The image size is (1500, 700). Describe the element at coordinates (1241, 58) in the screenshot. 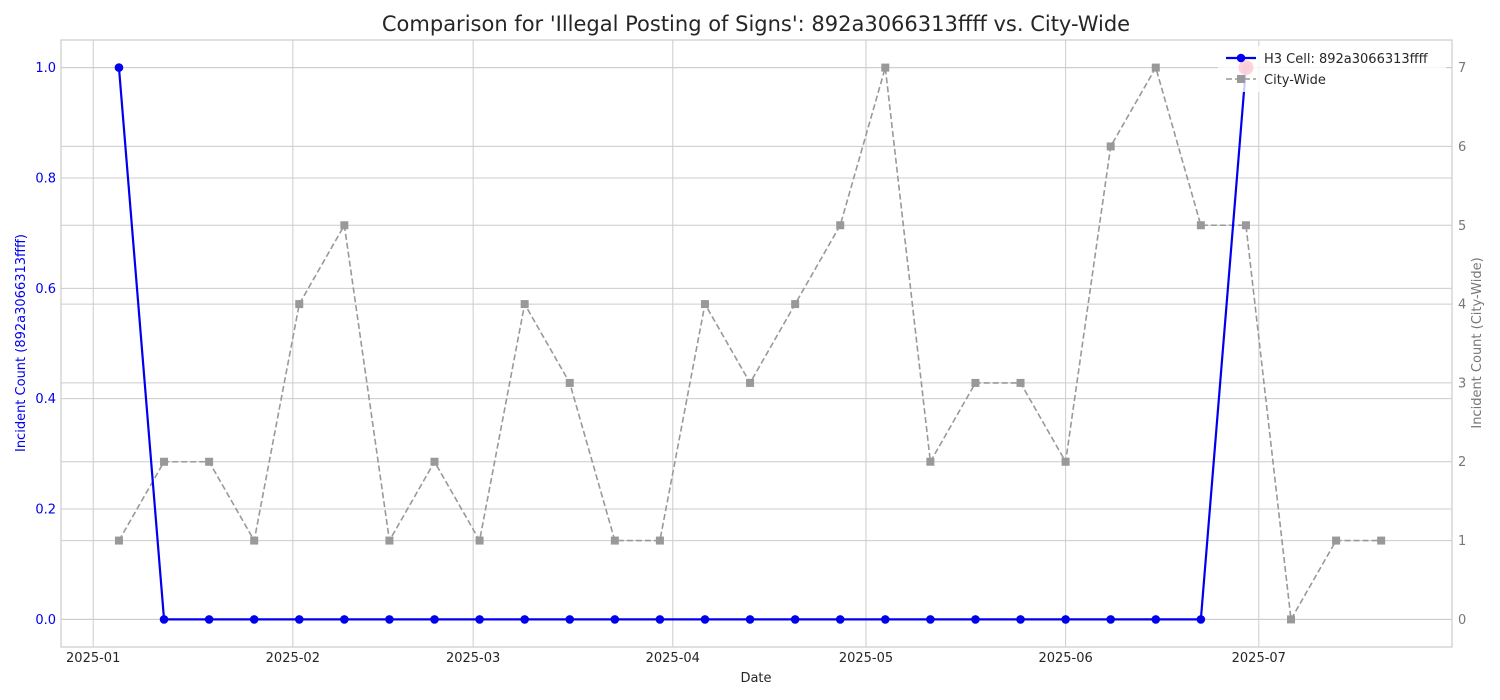

I see `legend-marker-cell` at that location.